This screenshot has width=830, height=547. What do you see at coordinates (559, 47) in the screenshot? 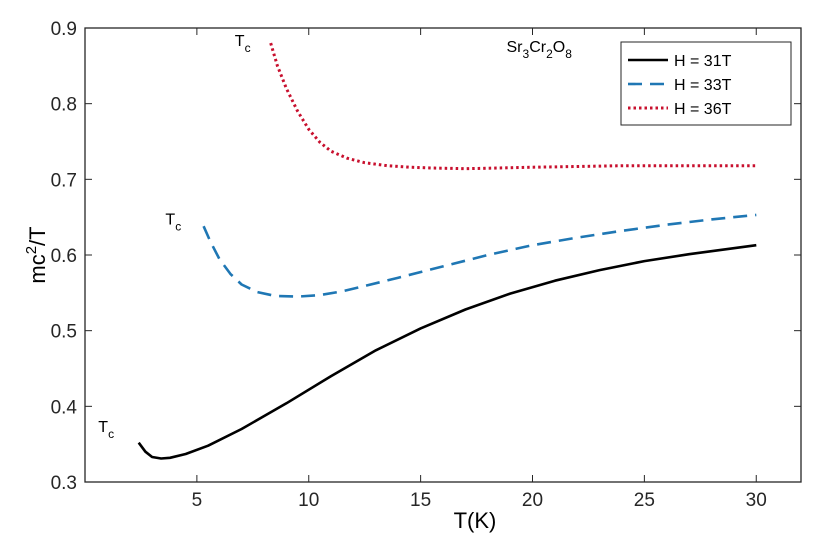
I see `compound-element: O` at bounding box center [559, 47].